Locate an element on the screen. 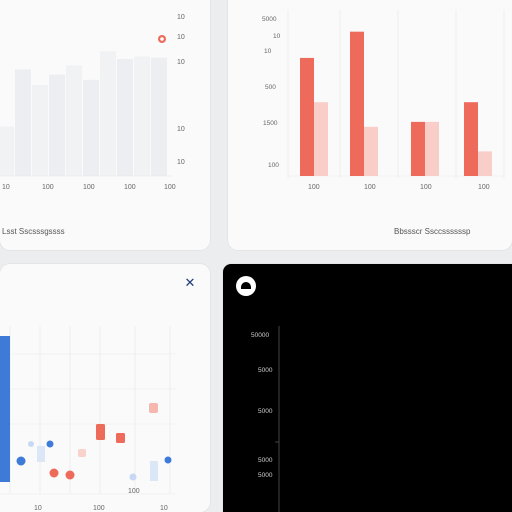  y-tick: 1500 is located at coordinates (270, 123).